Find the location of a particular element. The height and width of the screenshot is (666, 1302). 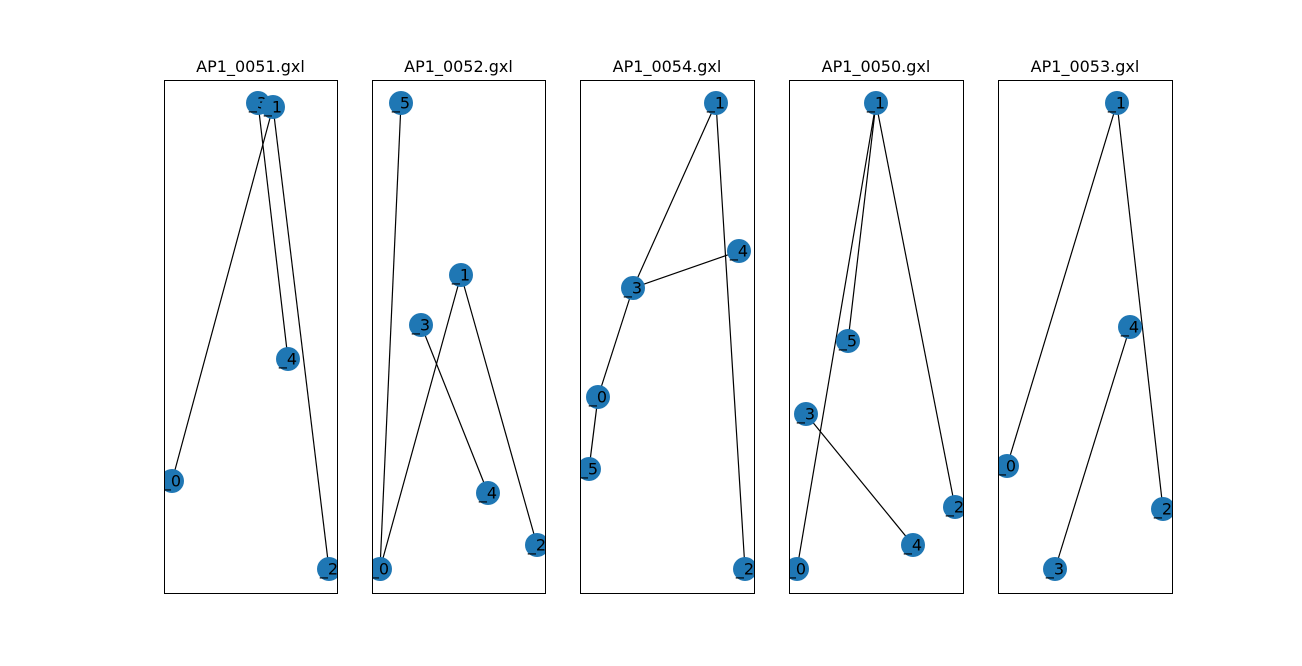

graph-panel-ap1-0051-gxl: AP1_0051.gxl_3_1_4_0_2 is located at coordinates (250, 325).